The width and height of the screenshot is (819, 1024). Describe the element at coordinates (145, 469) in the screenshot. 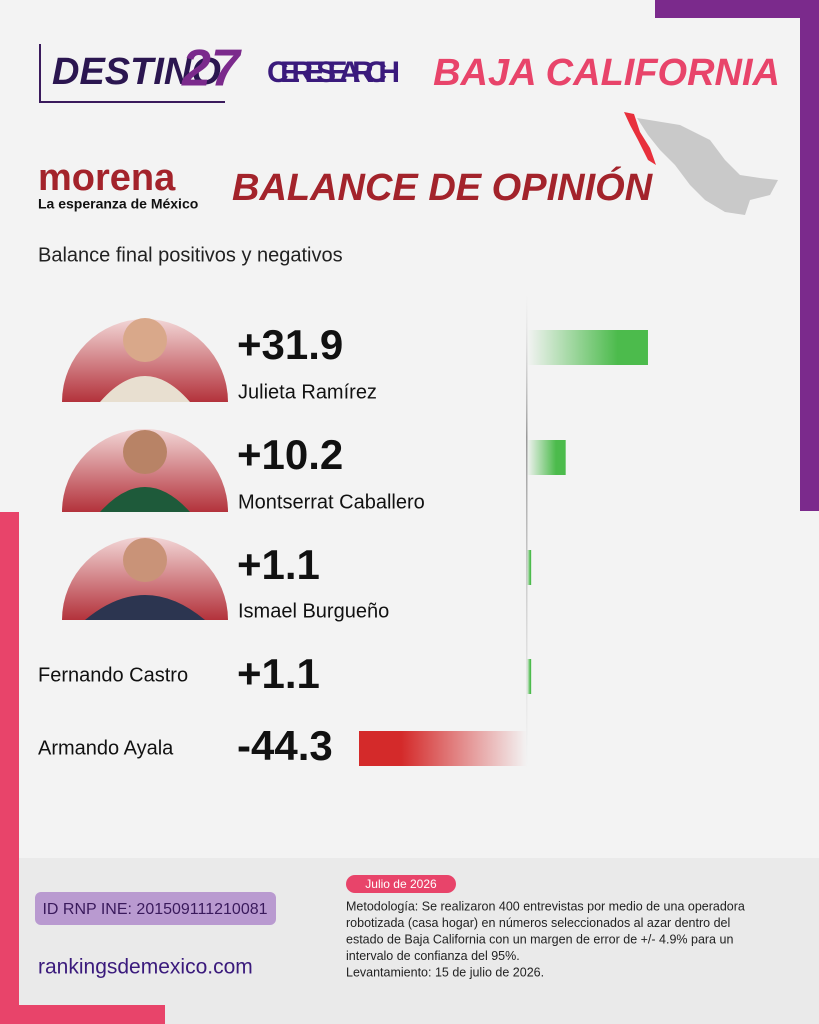

I see `photos` at that location.